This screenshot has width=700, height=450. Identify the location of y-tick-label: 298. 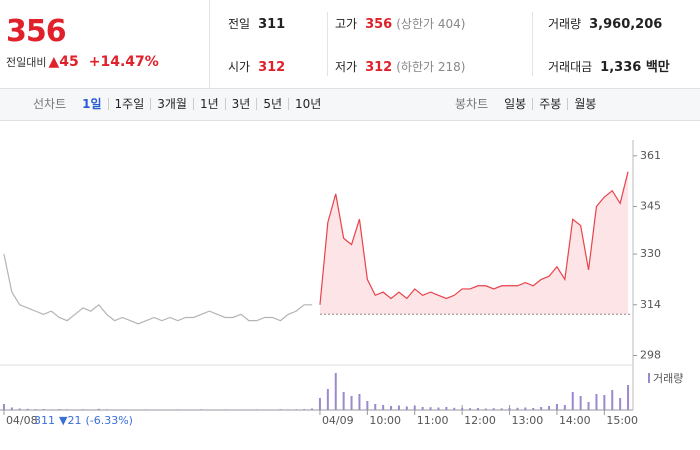
(650, 354).